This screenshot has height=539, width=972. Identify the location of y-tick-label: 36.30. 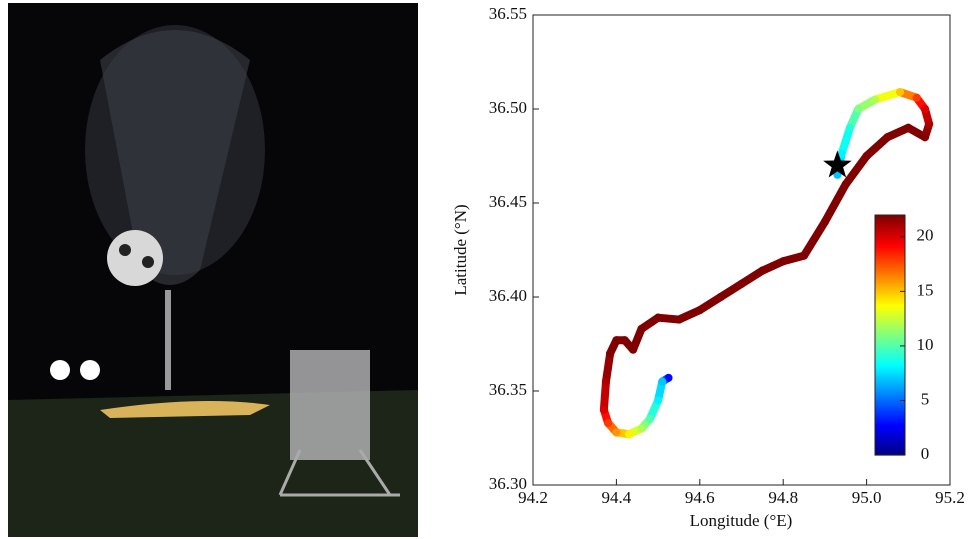
(508, 483).